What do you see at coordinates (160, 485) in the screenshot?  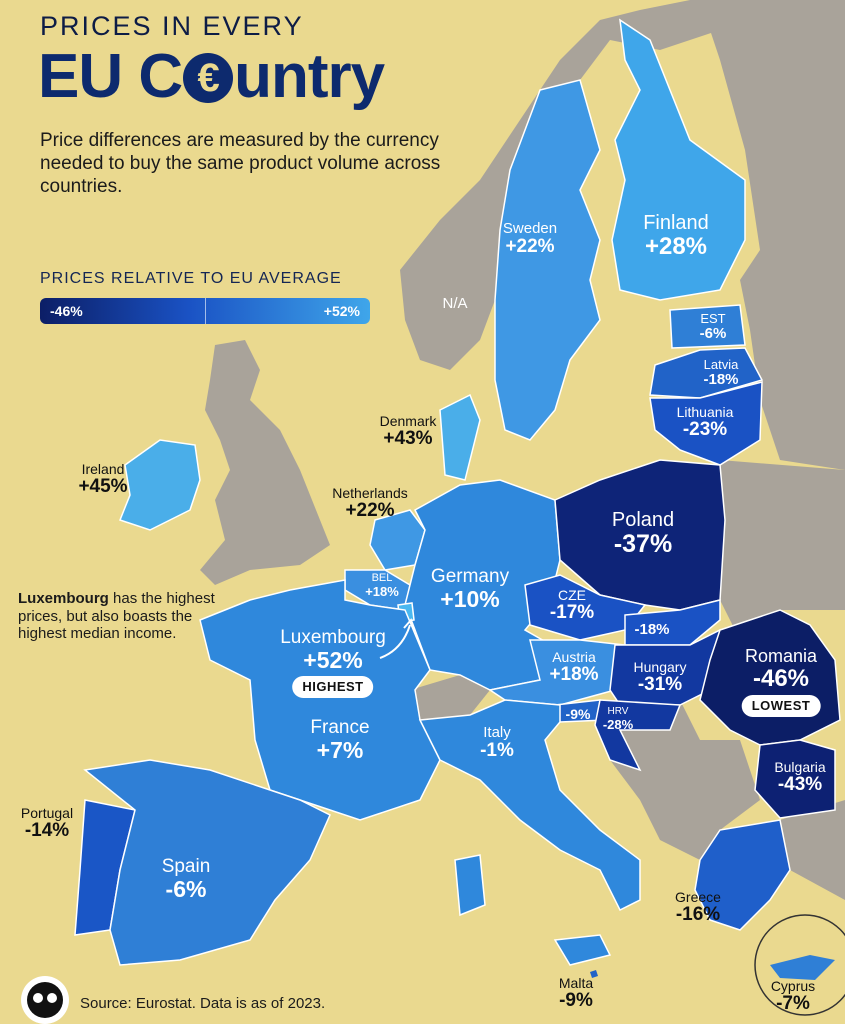 I see `ireland-region` at bounding box center [160, 485].